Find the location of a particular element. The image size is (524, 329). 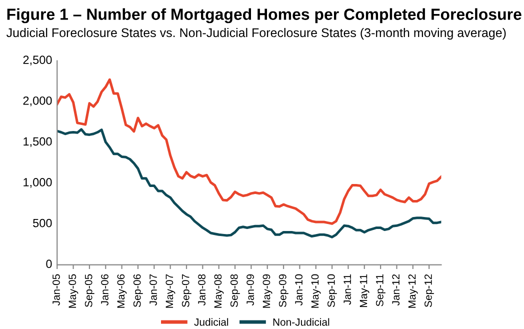

x-tick-label: Sep-11 is located at coordinates (381, 290).